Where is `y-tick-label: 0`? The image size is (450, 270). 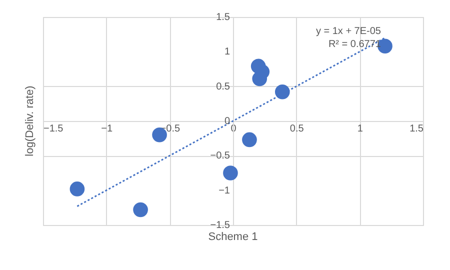 y-tick-label: 0 is located at coordinates (227, 121).